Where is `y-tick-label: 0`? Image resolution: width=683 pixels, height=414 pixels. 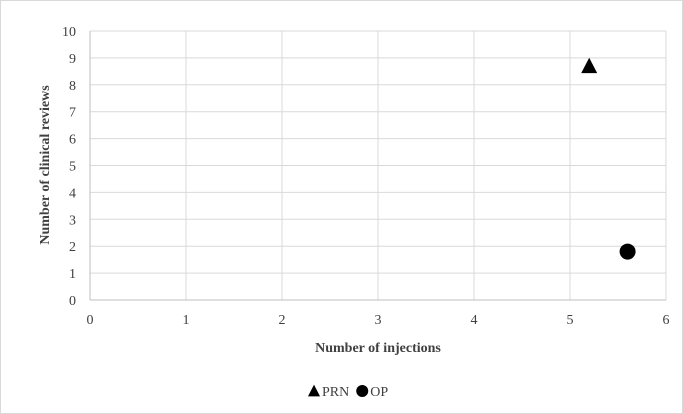 y-tick-label: 0 is located at coordinates (72, 301).